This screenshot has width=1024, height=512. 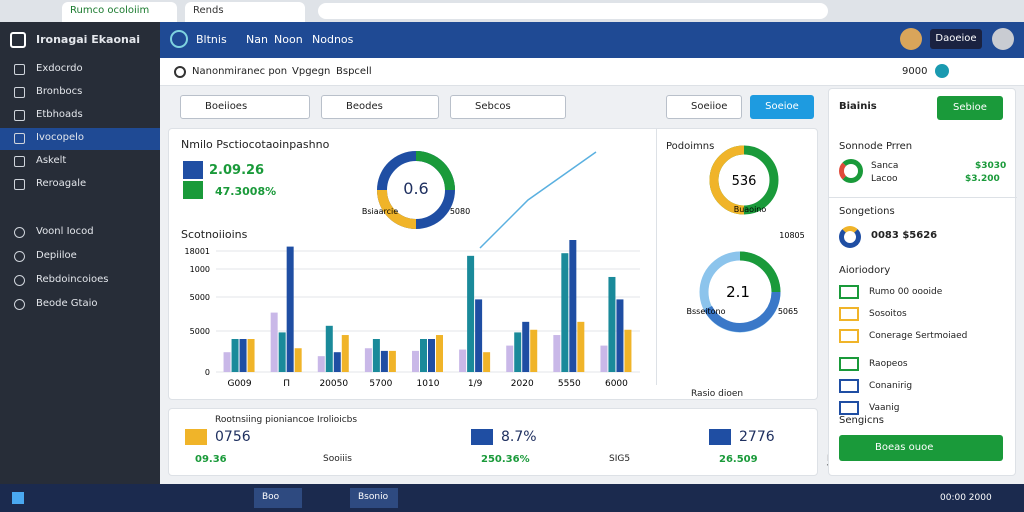 I want to click on donut-label: 0.6, so click(x=415, y=188).